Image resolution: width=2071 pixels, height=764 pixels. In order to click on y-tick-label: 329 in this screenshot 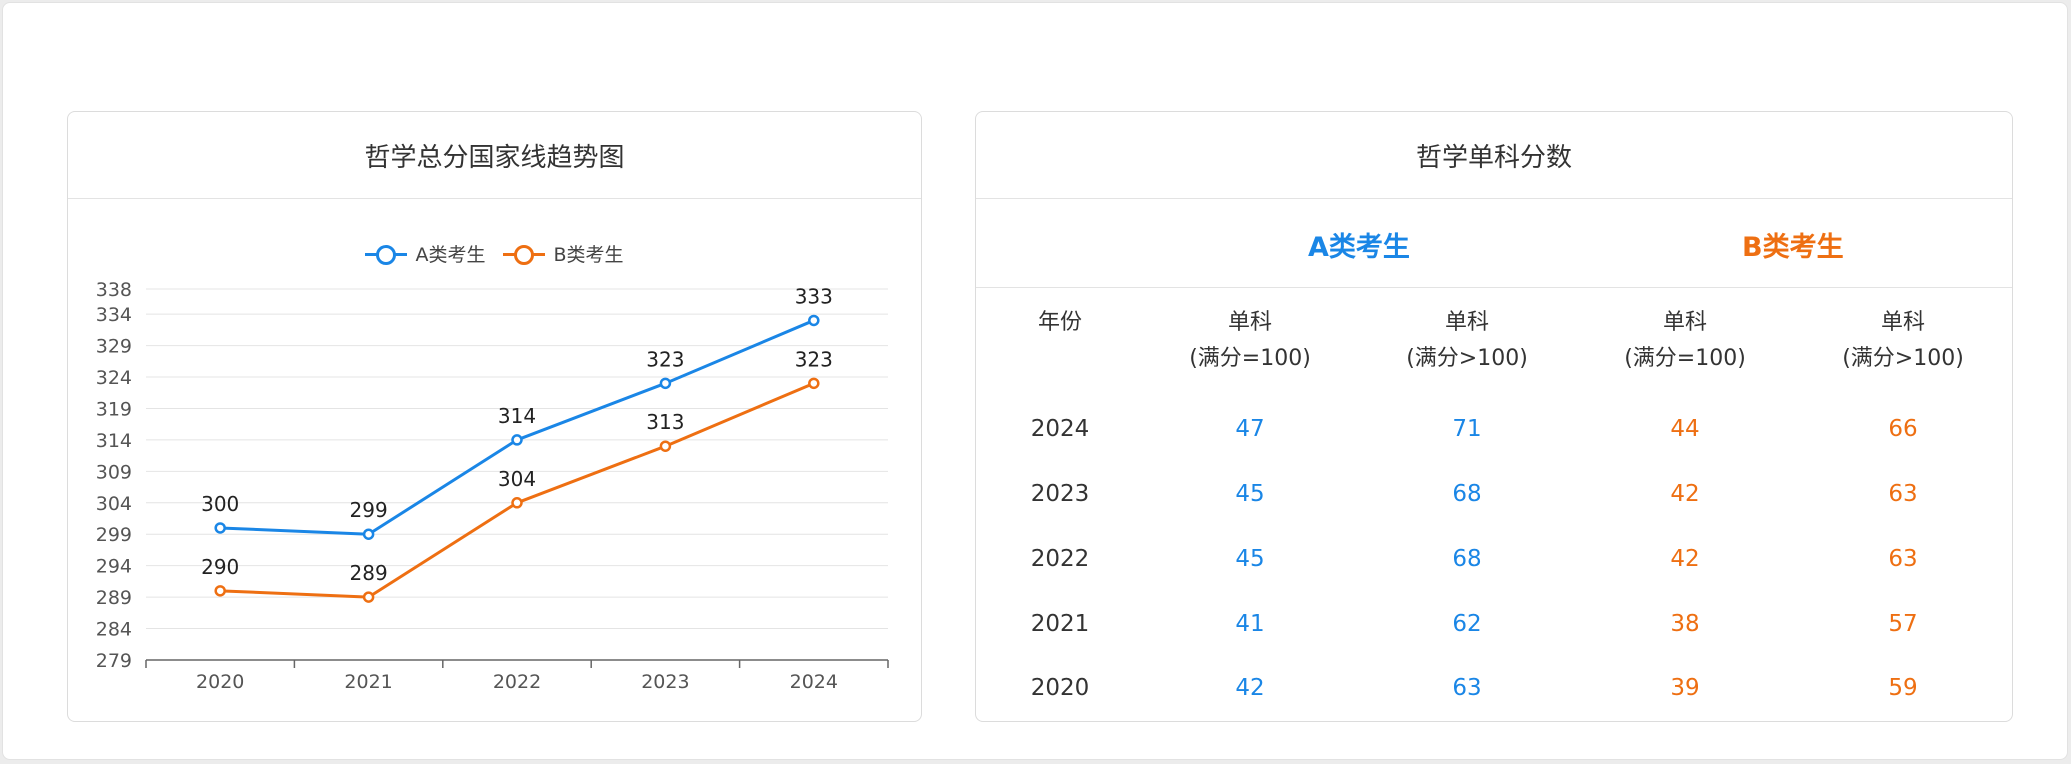, I will do `click(114, 347)`.